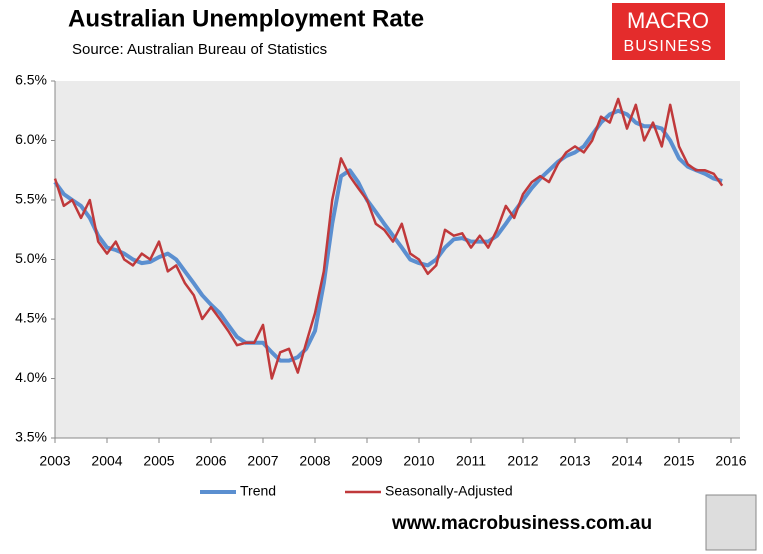 This screenshot has width=763, height=554. What do you see at coordinates (31, 318) in the screenshot?
I see `y-tick-label: 4.5%` at bounding box center [31, 318].